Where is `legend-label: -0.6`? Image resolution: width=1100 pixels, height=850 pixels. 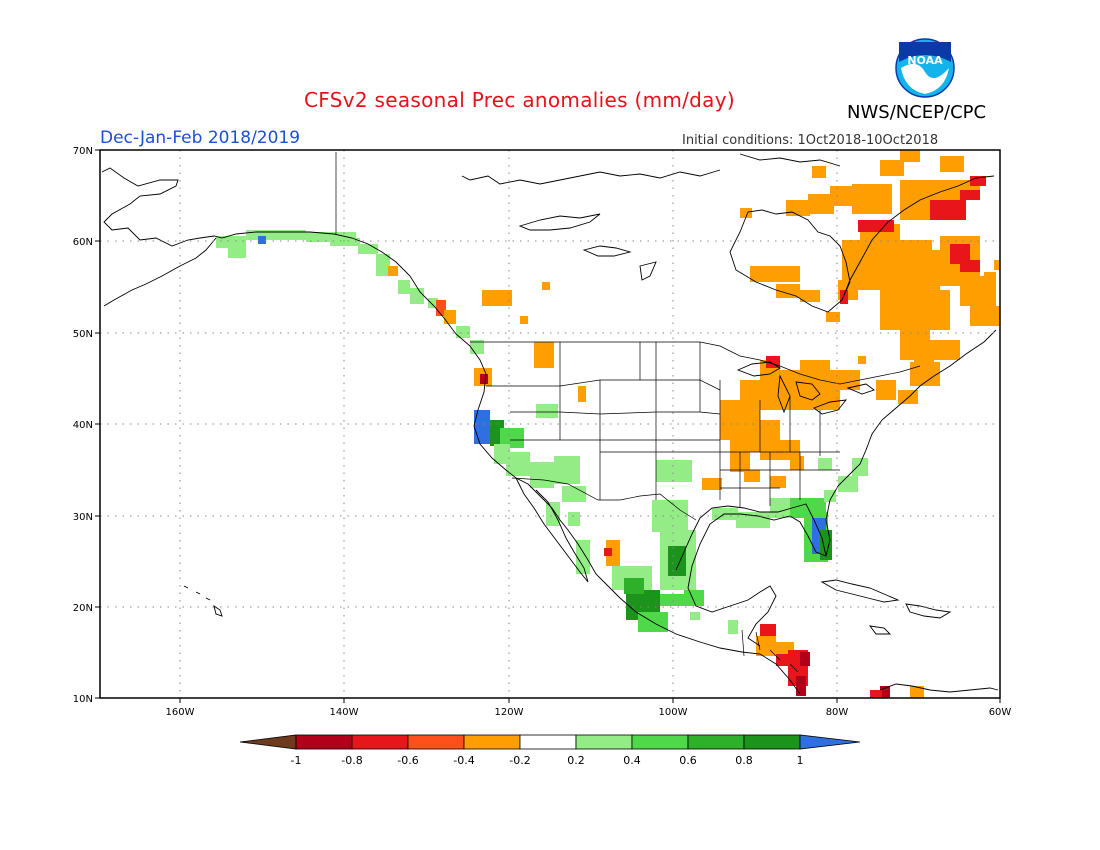 legend-label: -0.6 is located at coordinates (407, 760).